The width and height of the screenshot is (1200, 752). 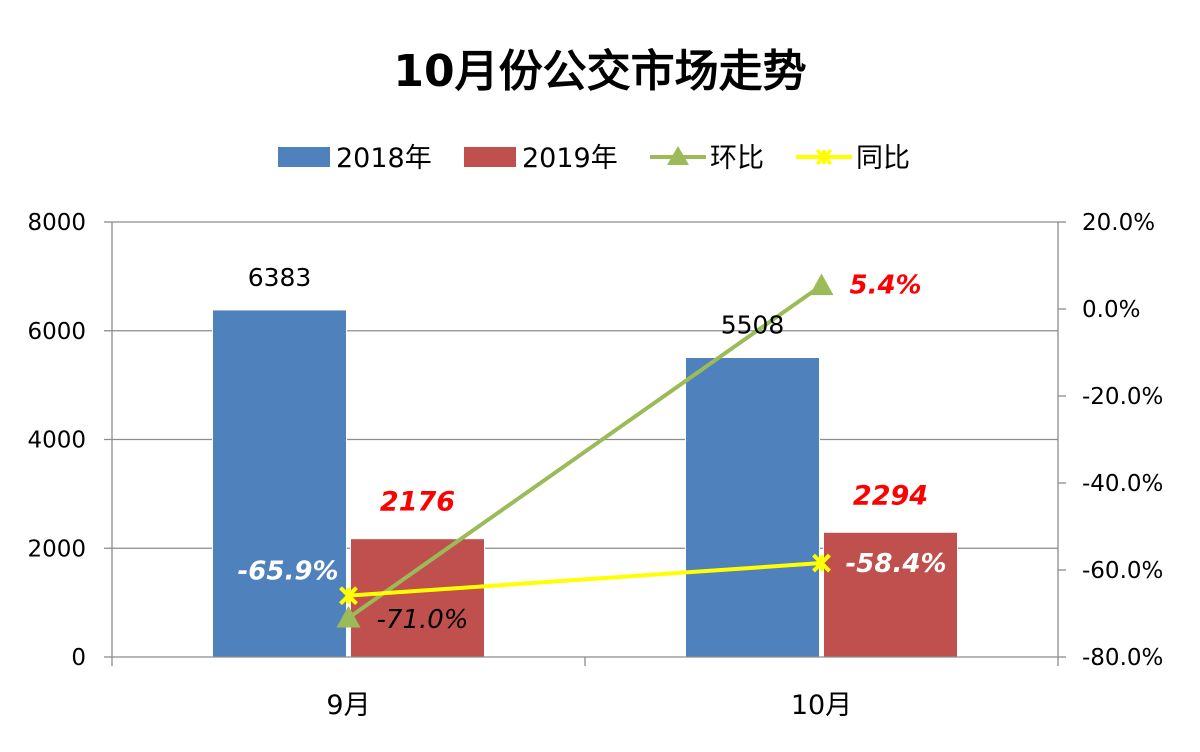 What do you see at coordinates (348, 705) in the screenshot?
I see `x-tick-label: 9月` at bounding box center [348, 705].